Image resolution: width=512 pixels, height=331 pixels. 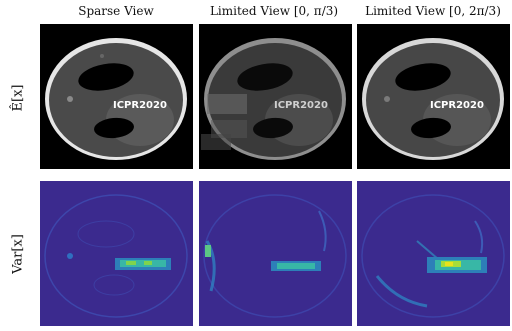 What do you see at coordinates (274, 11) in the screenshot?
I see `column-title-limited-view-pi-3: Limited View [0, π/3)` at bounding box center [274, 11].